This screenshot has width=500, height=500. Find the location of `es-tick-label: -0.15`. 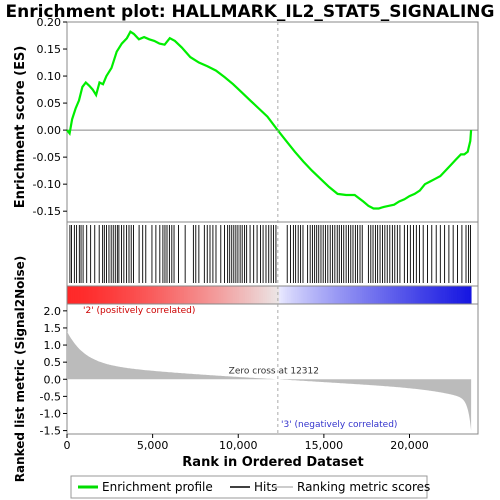

es-tick-label: -0.15 is located at coordinates (47, 211).